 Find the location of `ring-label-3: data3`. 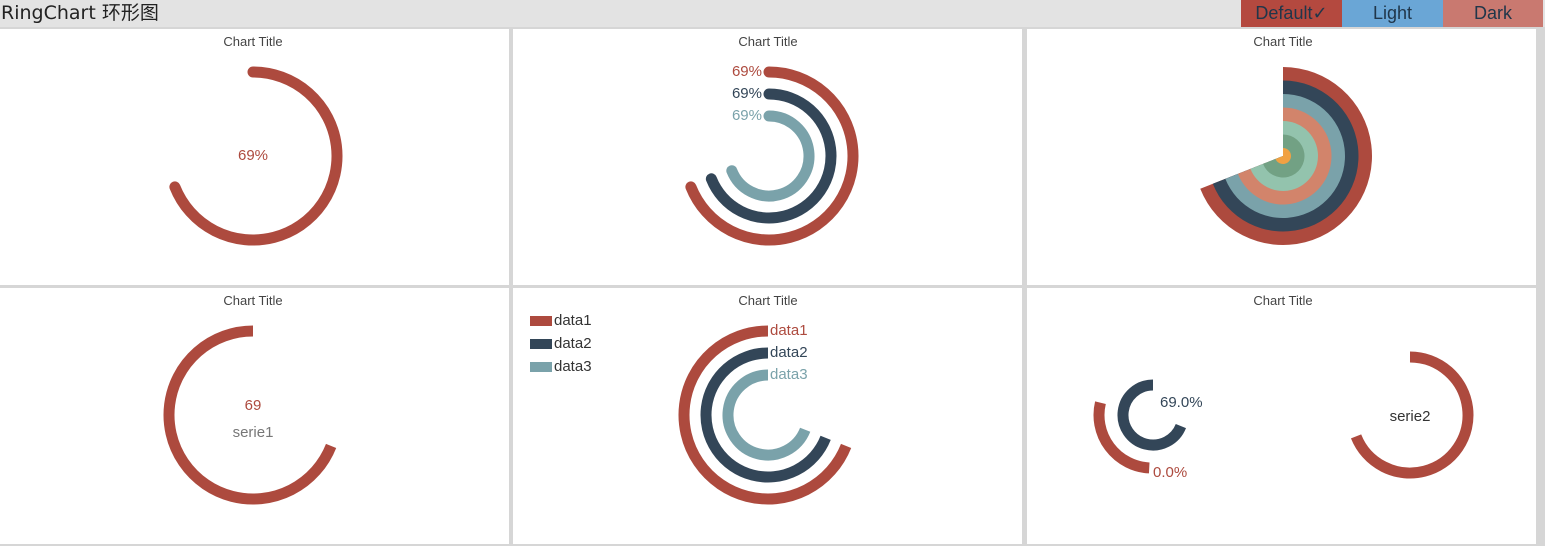

ring-label-3: data3 is located at coordinates (789, 374).